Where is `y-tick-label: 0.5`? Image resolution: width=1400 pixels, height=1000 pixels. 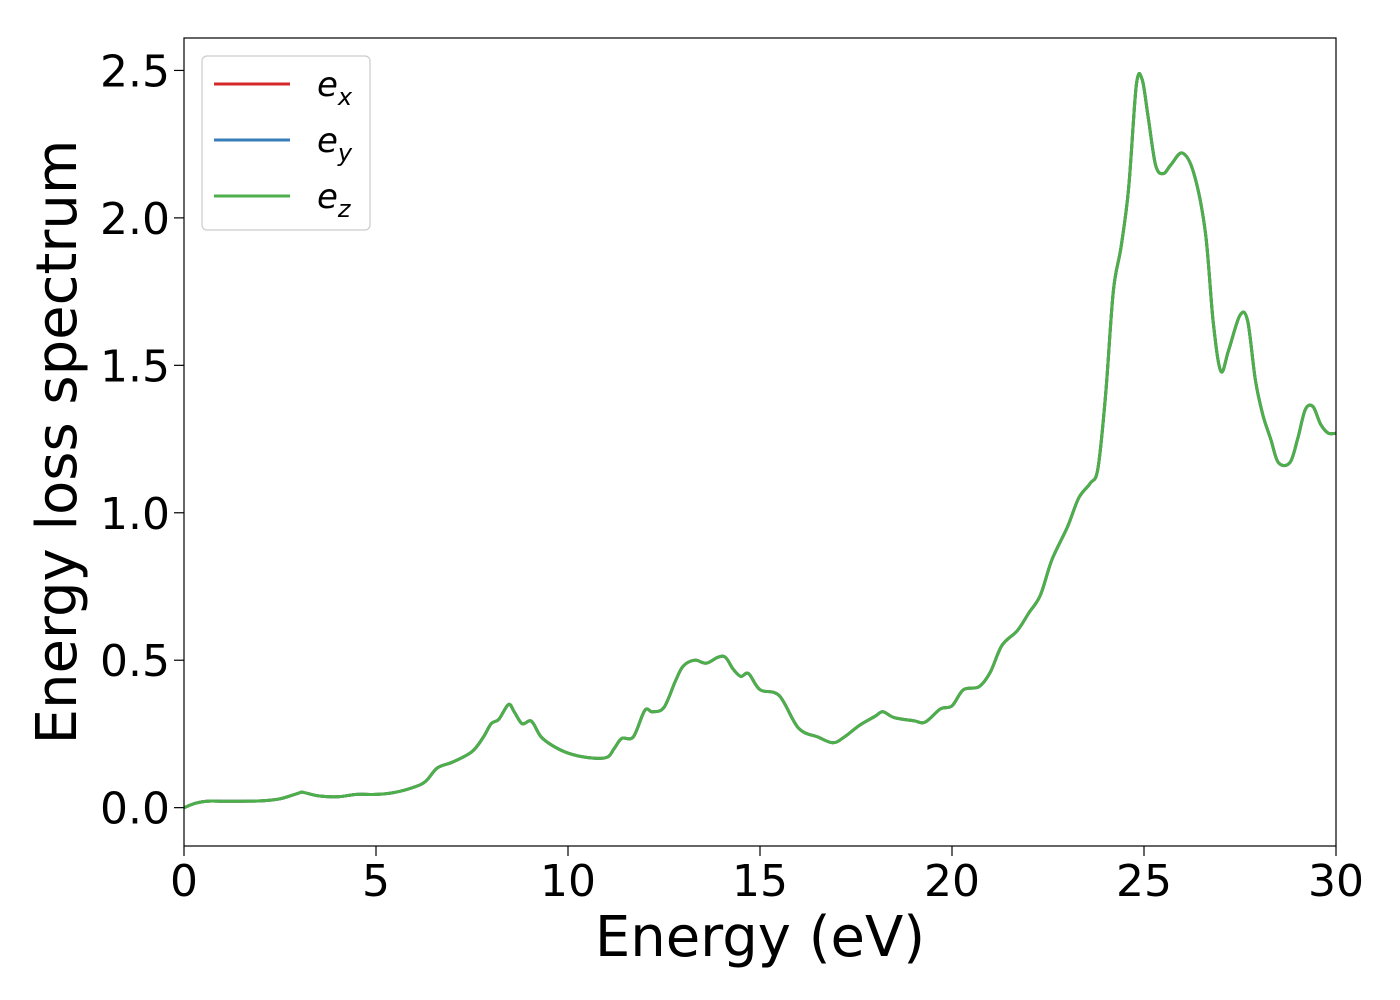 y-tick-label: 0.5 is located at coordinates (135, 661).